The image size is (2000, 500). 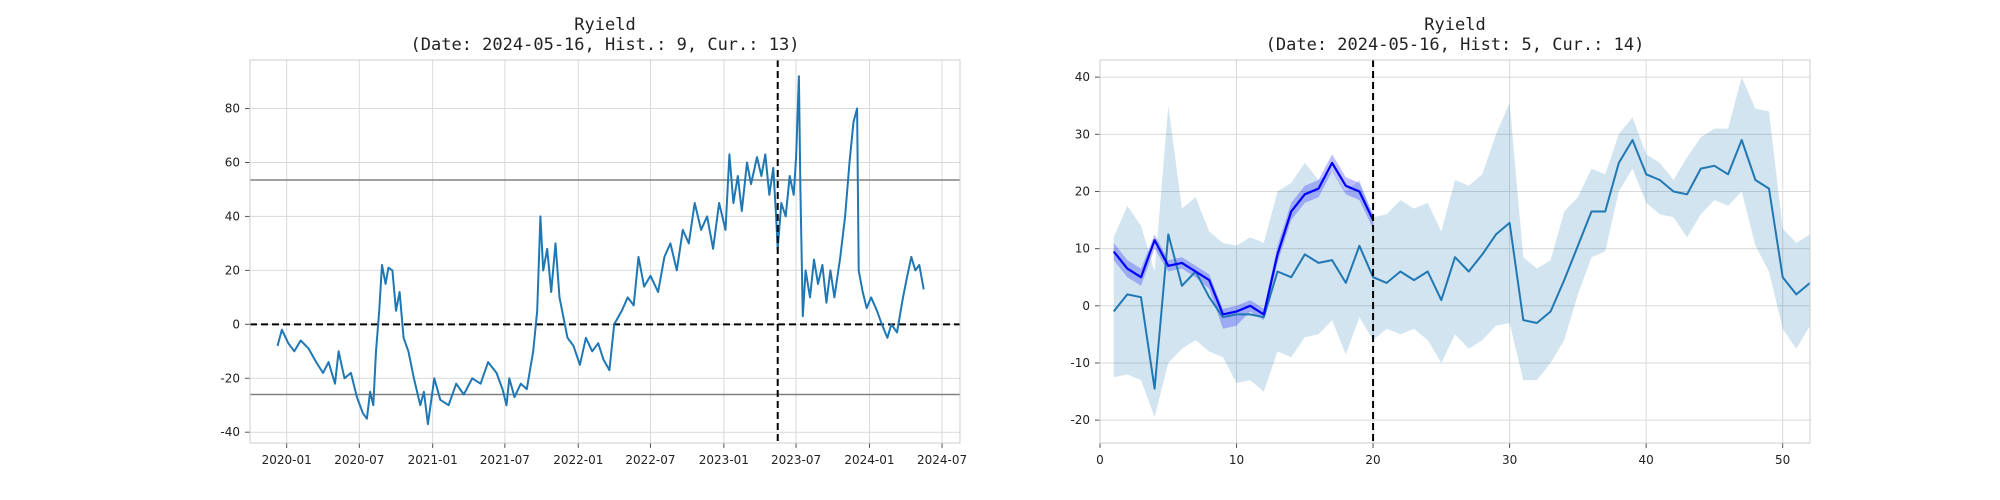 What do you see at coordinates (1080, 363) in the screenshot?
I see `right-y-tick-label: -10` at bounding box center [1080, 363].